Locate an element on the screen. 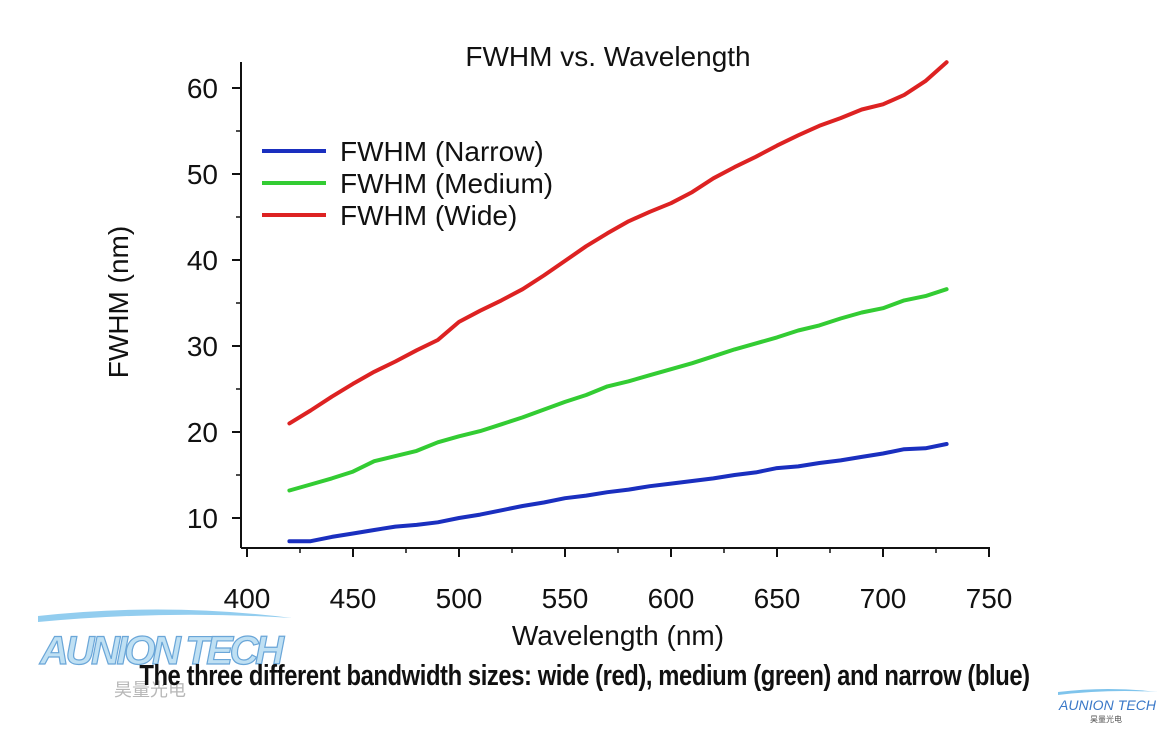  chart-legend: FWHM (Narrow)FWHM (Medium)FWHM (Wide) is located at coordinates (407, 183).